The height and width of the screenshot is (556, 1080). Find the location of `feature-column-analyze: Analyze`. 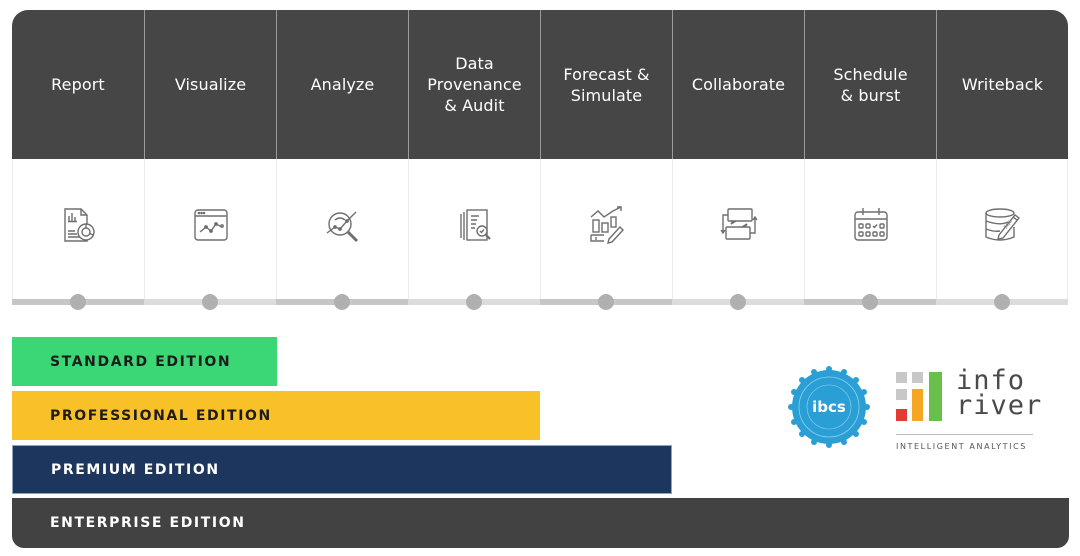

feature-column-analyze: Analyze is located at coordinates (342, 160).